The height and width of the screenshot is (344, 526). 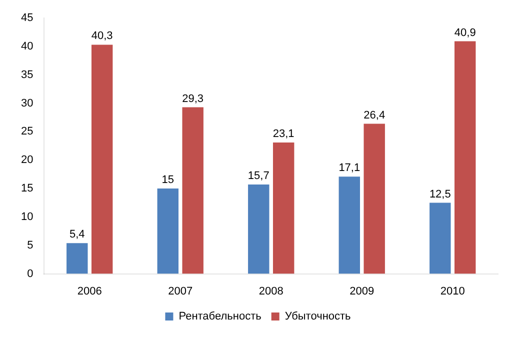 What do you see at coordinates (452, 291) in the screenshot?
I see `x-tick-label: 2010` at bounding box center [452, 291].